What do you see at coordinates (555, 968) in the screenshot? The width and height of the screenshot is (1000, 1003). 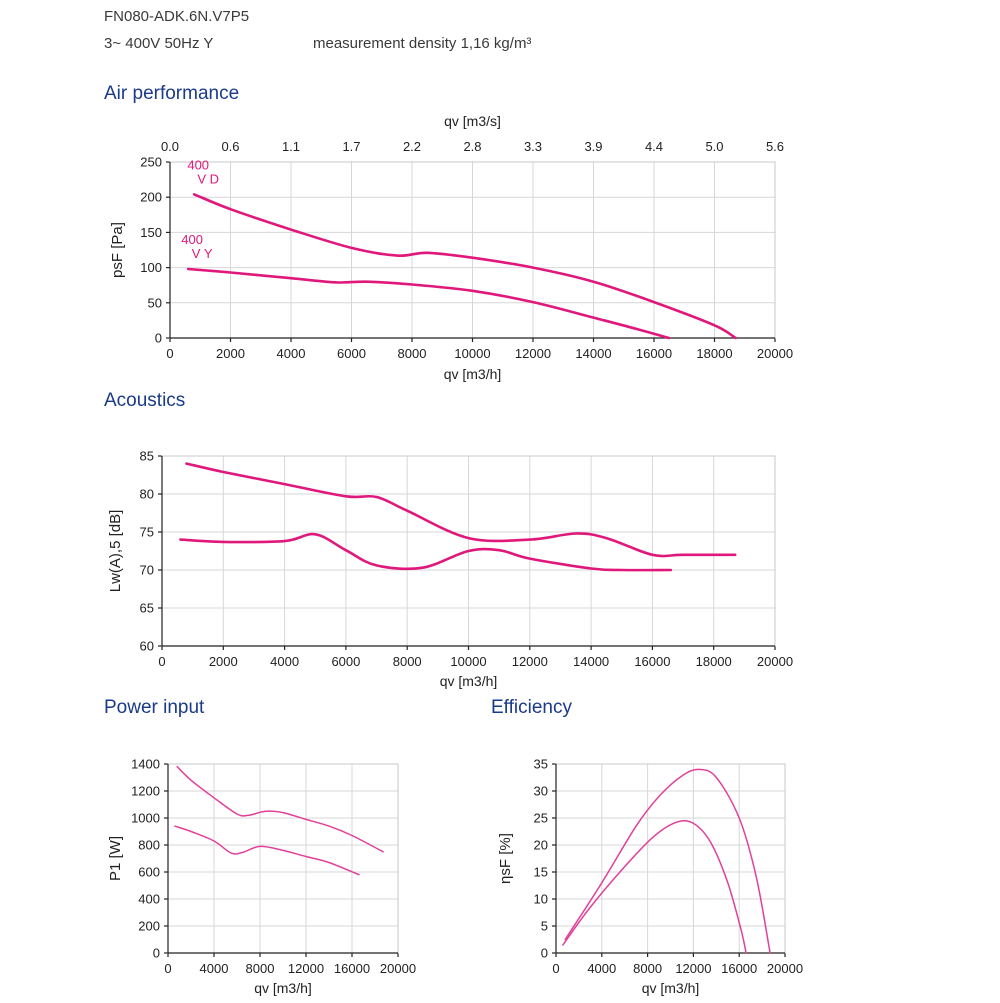 I see `efficiency-xtick-label: 0` at bounding box center [555, 968].